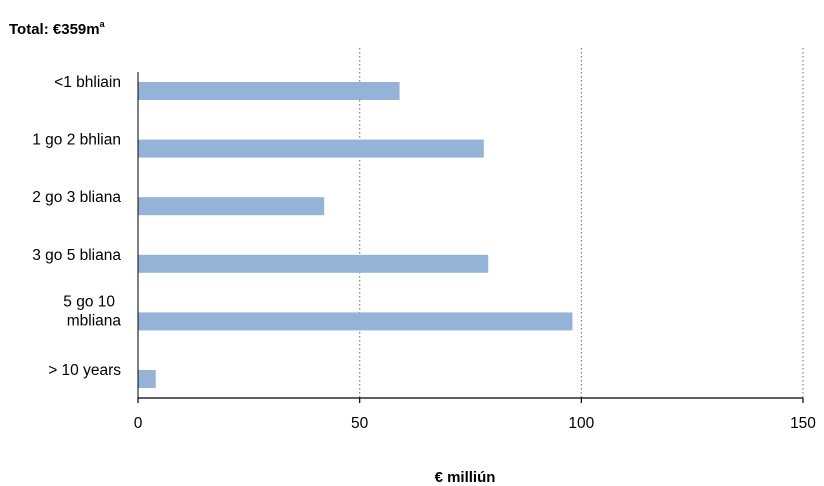 The width and height of the screenshot is (824, 486). What do you see at coordinates (76, 255) in the screenshot?
I see `category-label-3: 3 go 5 bliana` at bounding box center [76, 255].